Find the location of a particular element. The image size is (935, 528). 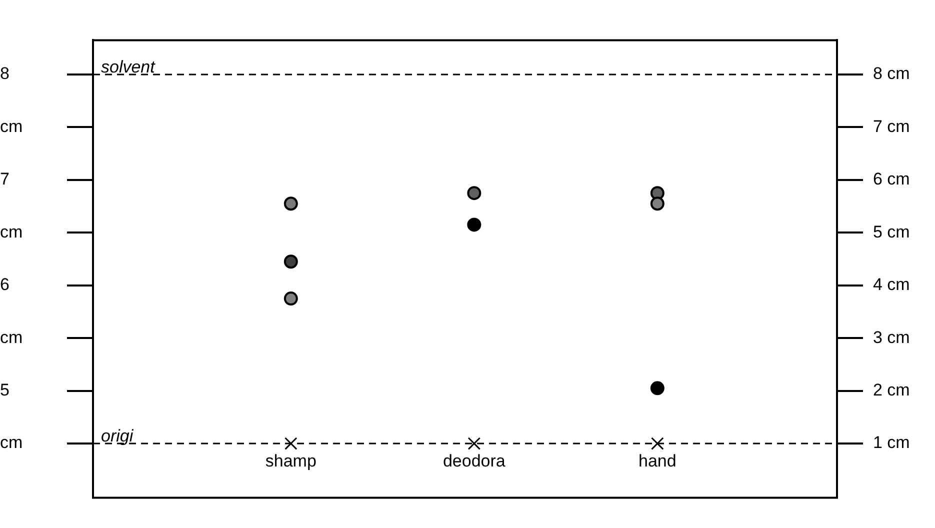

y2-tick-label: 7 cm is located at coordinates (891, 126).